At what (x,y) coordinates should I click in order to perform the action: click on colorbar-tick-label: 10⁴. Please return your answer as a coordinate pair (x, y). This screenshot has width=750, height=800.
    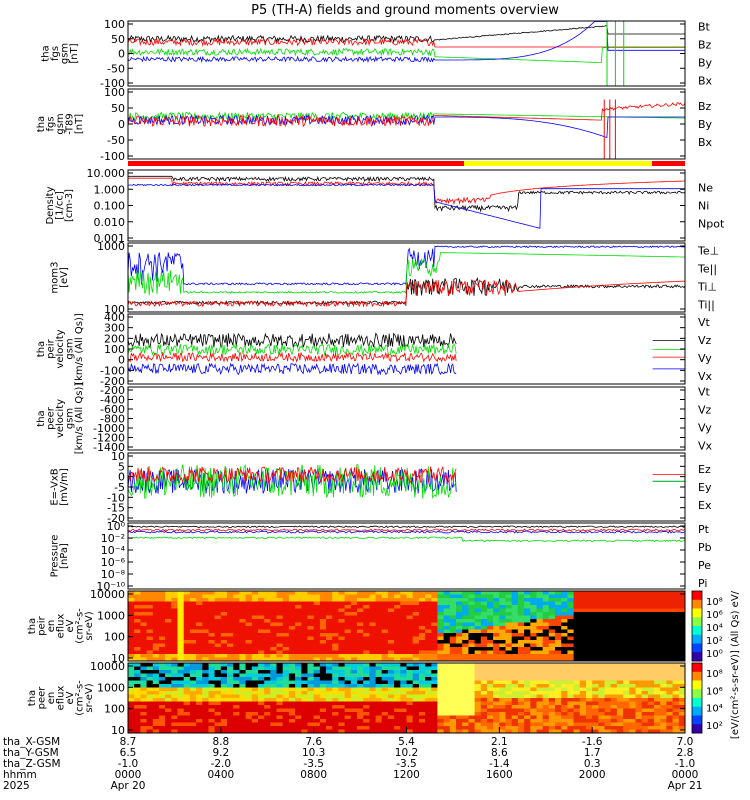
    Looking at the image, I should click on (714, 709).